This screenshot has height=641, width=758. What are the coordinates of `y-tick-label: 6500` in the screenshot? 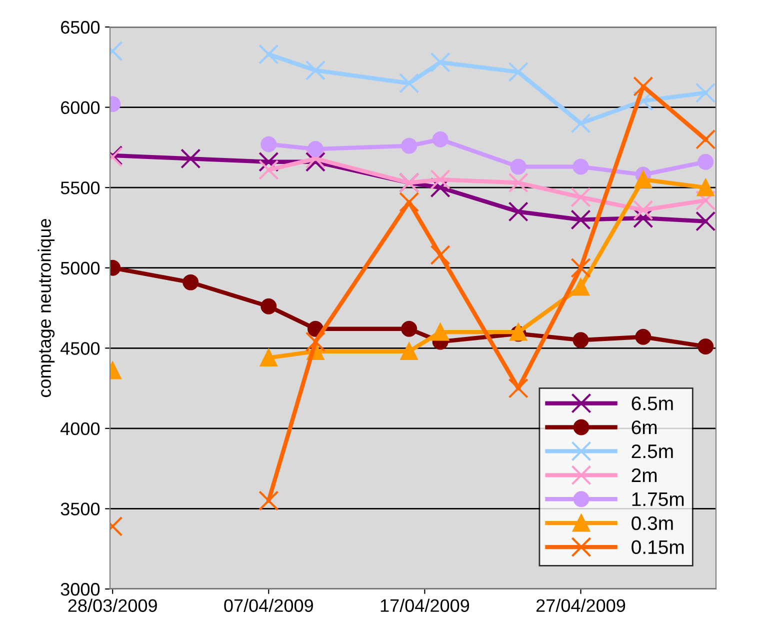 It's located at (80, 27).